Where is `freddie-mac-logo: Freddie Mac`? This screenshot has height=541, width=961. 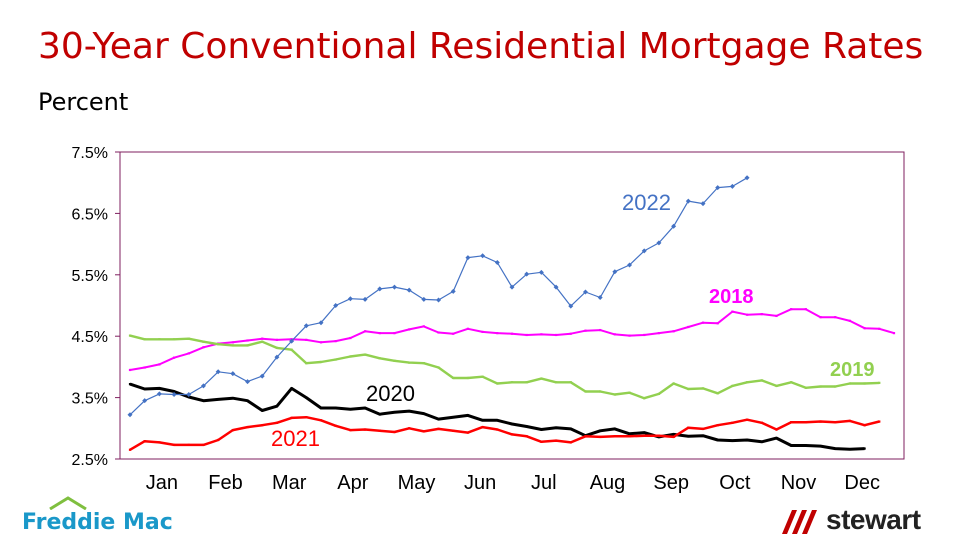
freddie-mac-logo: Freddie Mac is located at coordinates (102, 518).